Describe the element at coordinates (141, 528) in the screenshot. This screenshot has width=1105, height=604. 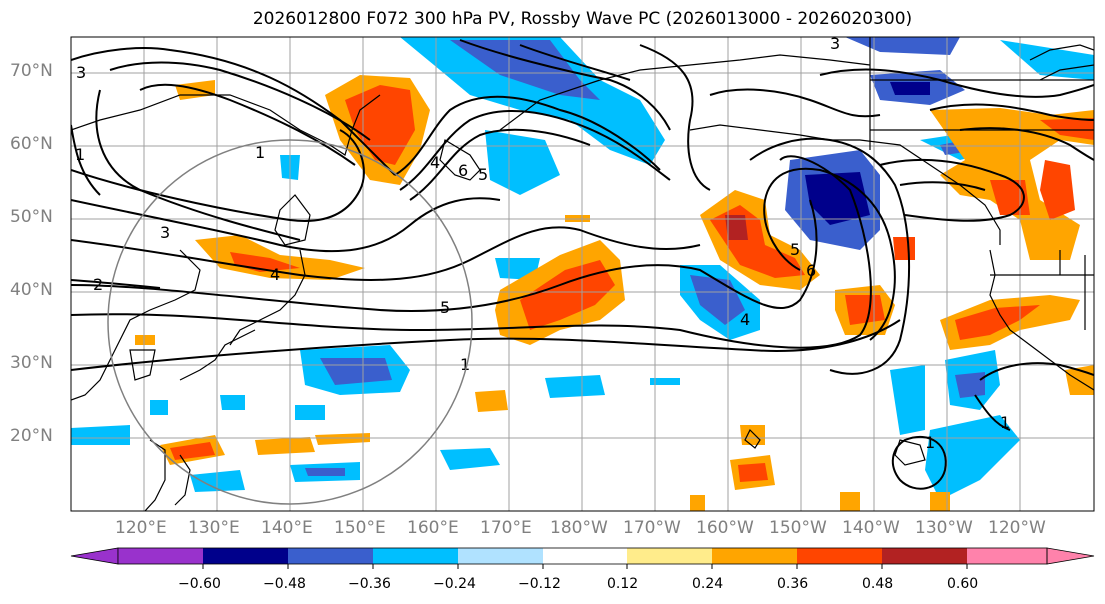
I see `lon-label: 120°E` at that location.